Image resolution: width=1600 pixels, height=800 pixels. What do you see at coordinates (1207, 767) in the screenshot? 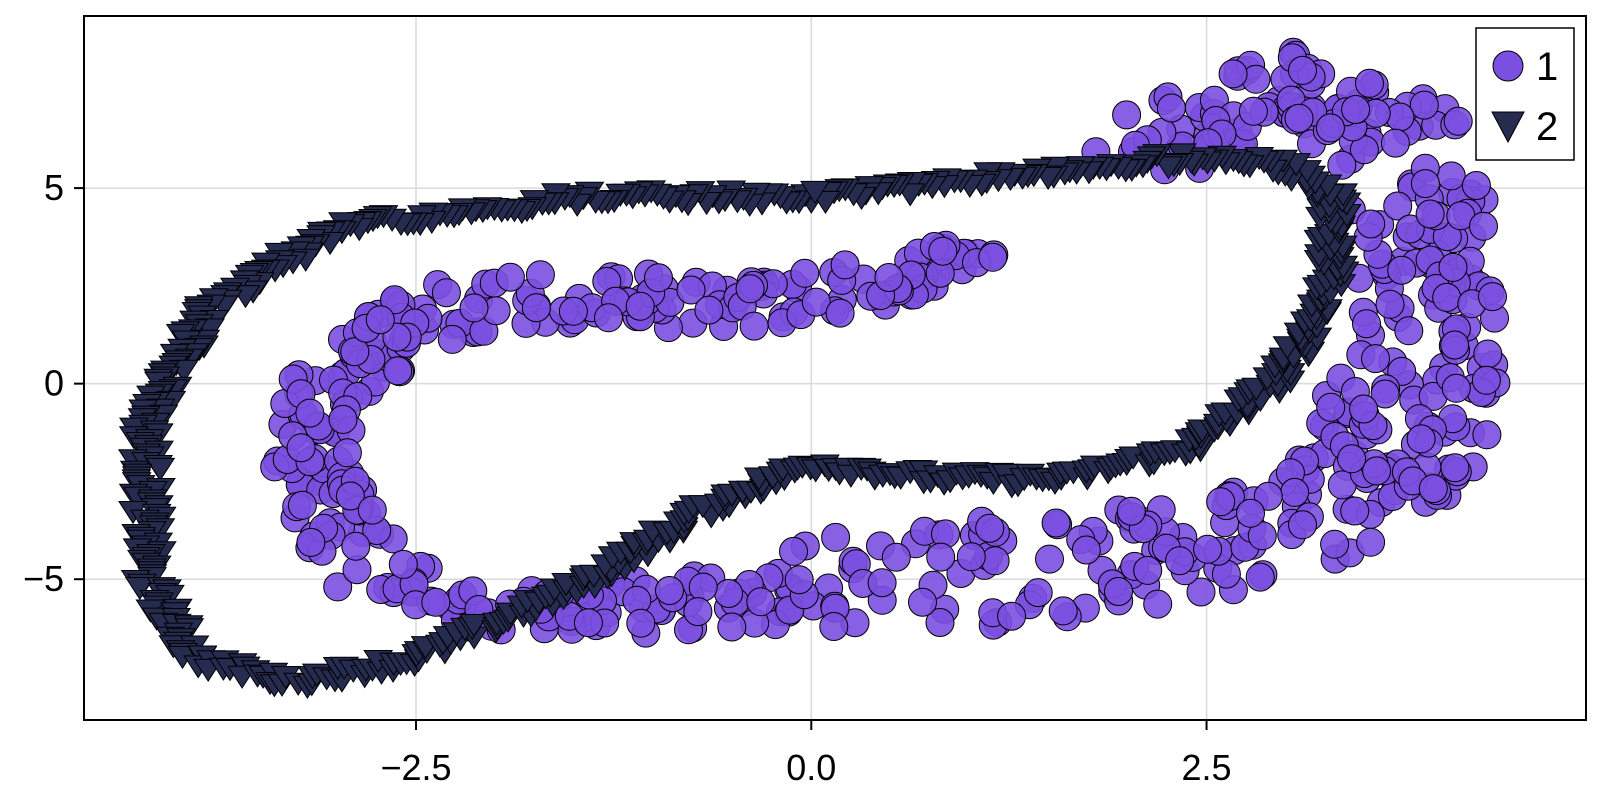
I see `x-tick-label: 2.5` at bounding box center [1207, 767].